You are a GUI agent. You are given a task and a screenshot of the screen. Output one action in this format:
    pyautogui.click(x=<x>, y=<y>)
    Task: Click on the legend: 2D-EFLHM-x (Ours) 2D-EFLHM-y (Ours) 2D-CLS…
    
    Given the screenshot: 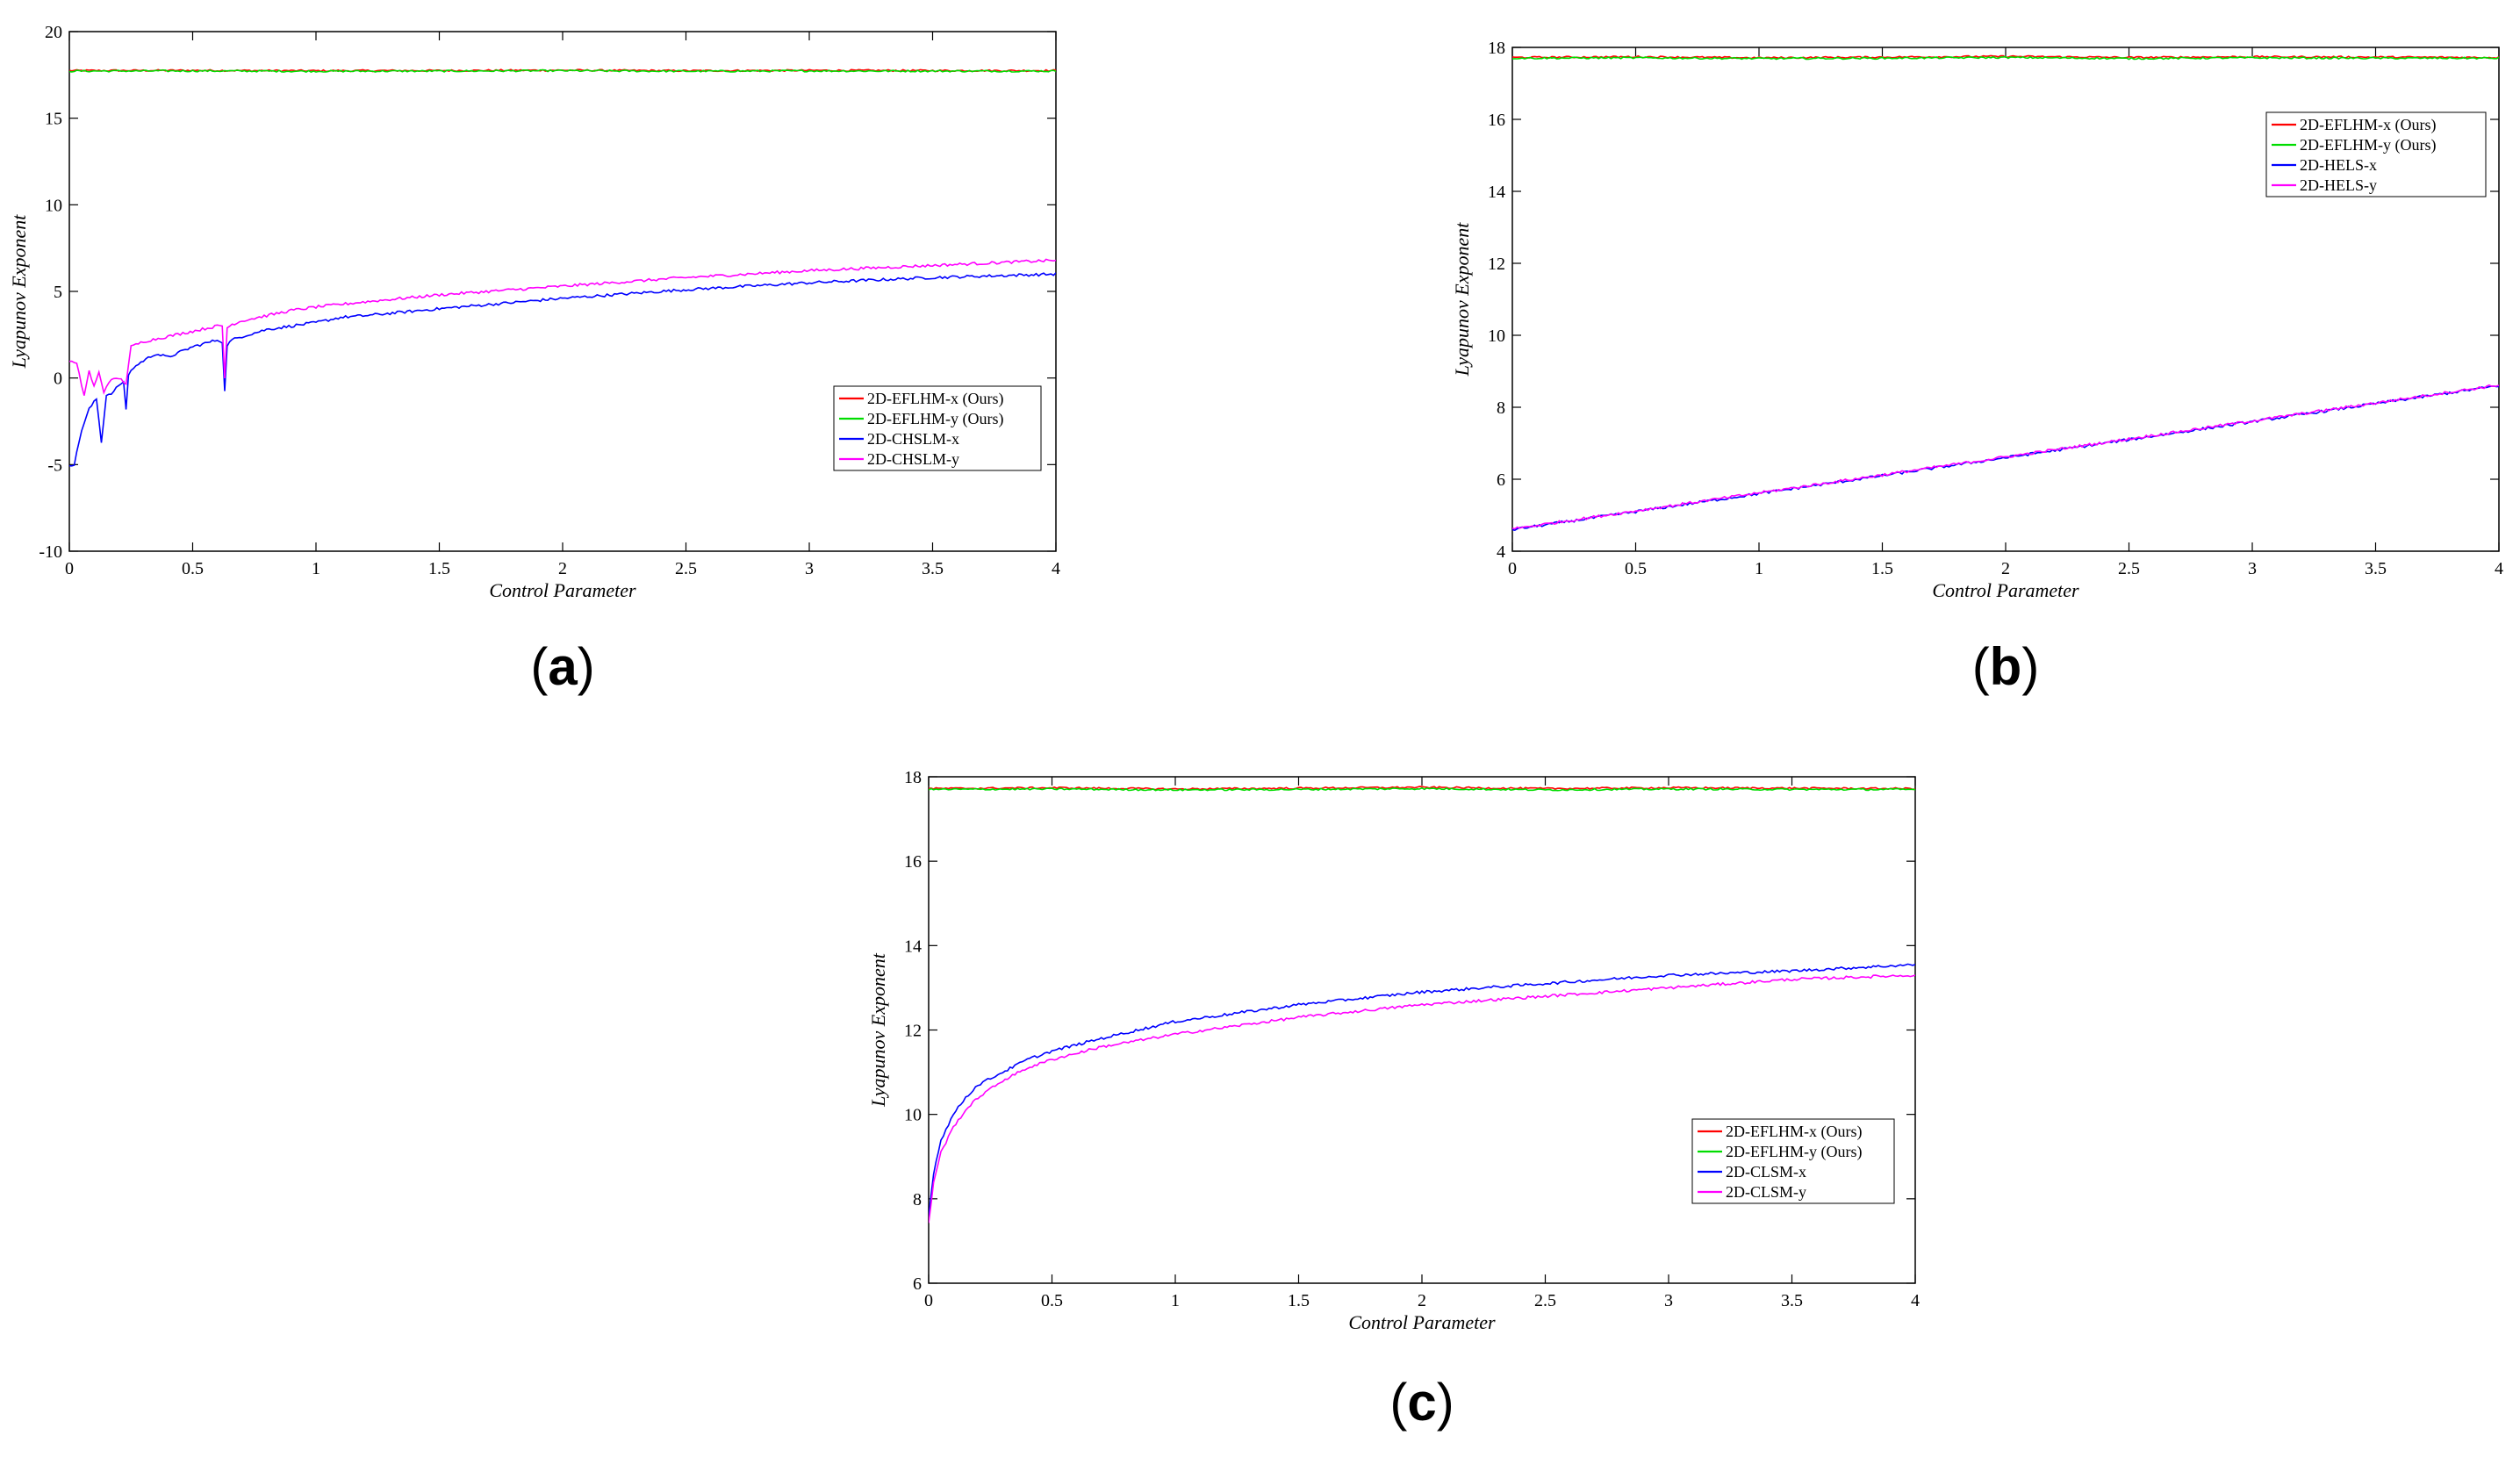 What is the action you would take?
    pyautogui.click(x=1793, y=1161)
    